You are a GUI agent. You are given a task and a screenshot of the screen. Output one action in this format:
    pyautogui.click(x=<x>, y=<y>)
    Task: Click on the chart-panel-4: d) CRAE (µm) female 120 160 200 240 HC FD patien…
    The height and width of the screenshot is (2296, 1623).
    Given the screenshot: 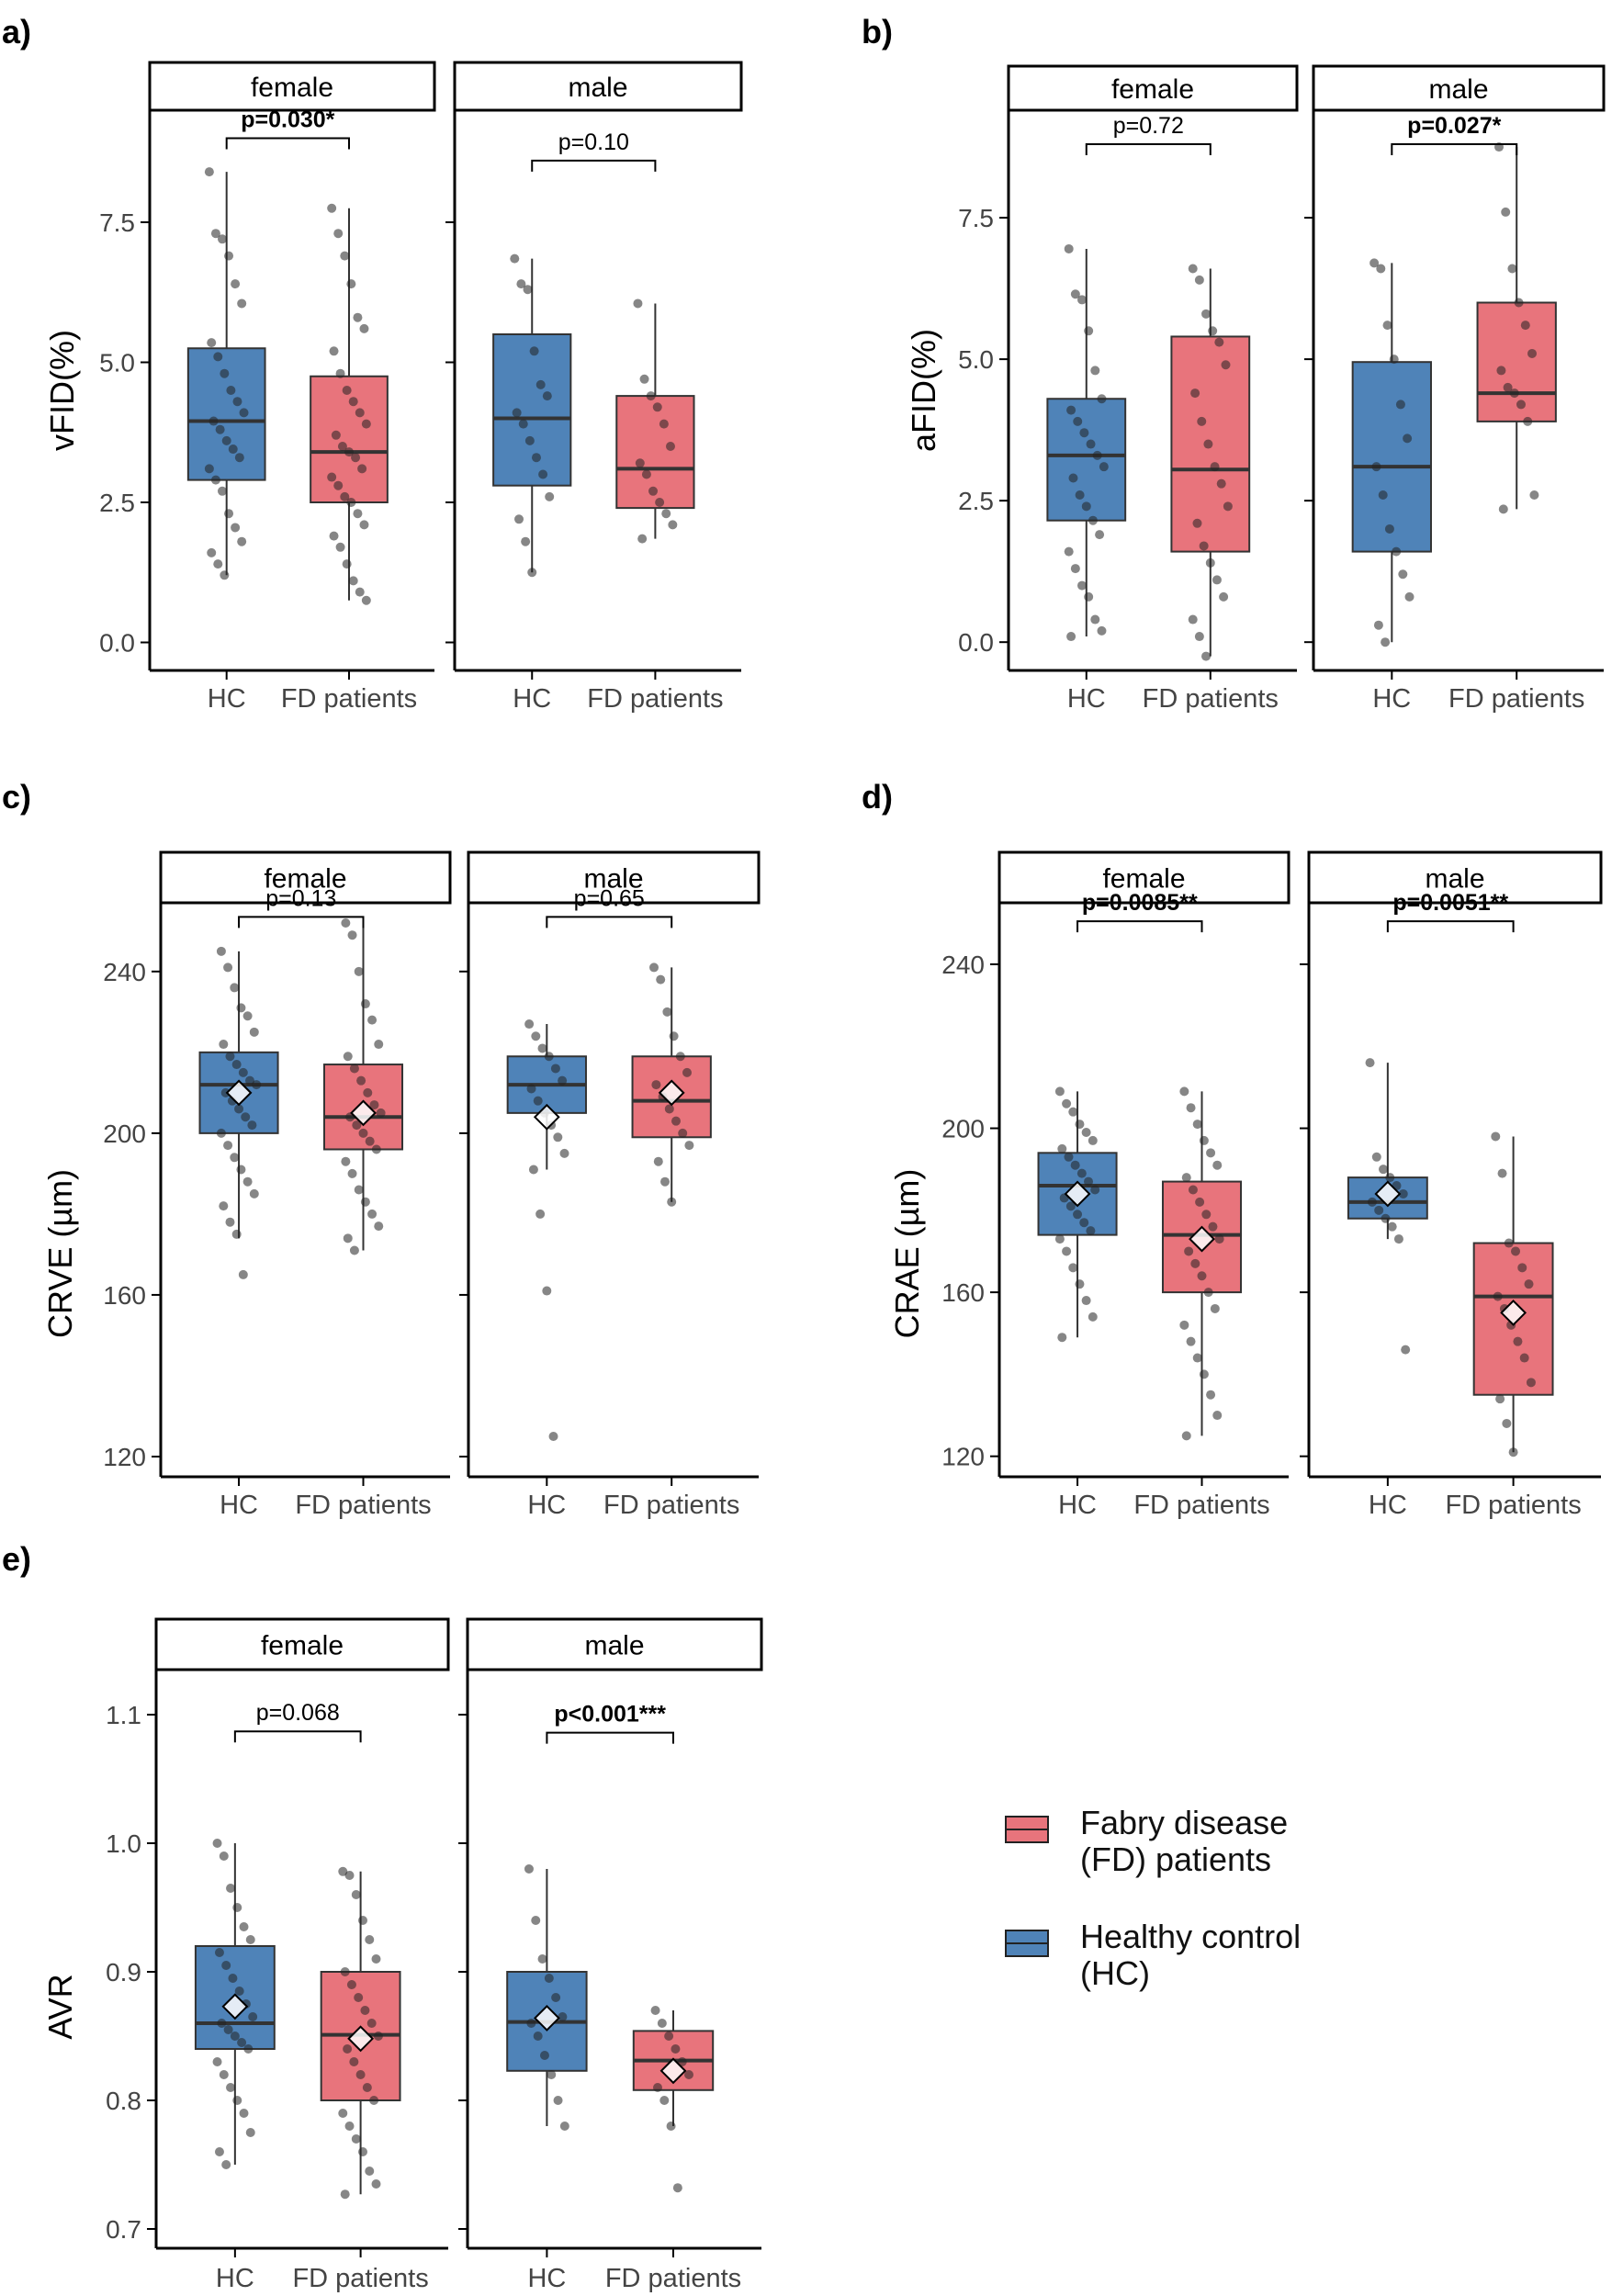 What is the action you would take?
    pyautogui.click(x=1233, y=1149)
    